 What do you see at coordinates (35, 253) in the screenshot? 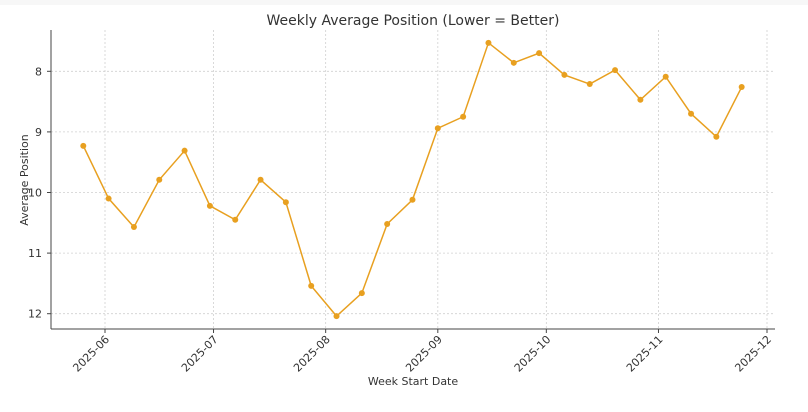
I see `y-tick-label: 11` at bounding box center [35, 253].